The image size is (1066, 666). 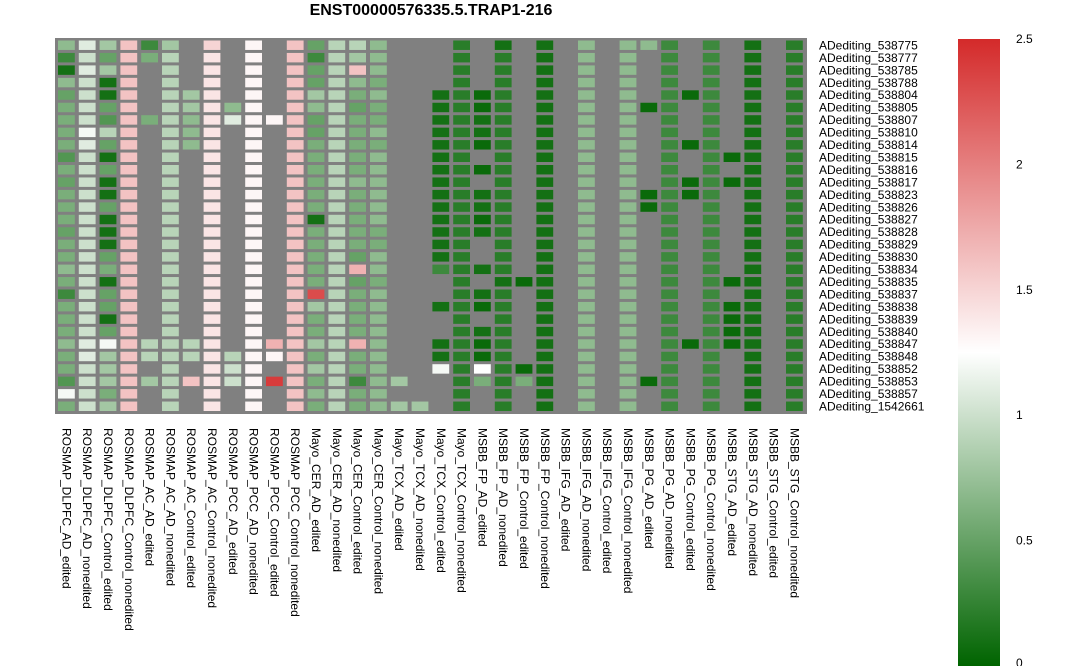 What do you see at coordinates (868, 382) in the screenshot?
I see `row-label: ADediting_538853` at bounding box center [868, 382].